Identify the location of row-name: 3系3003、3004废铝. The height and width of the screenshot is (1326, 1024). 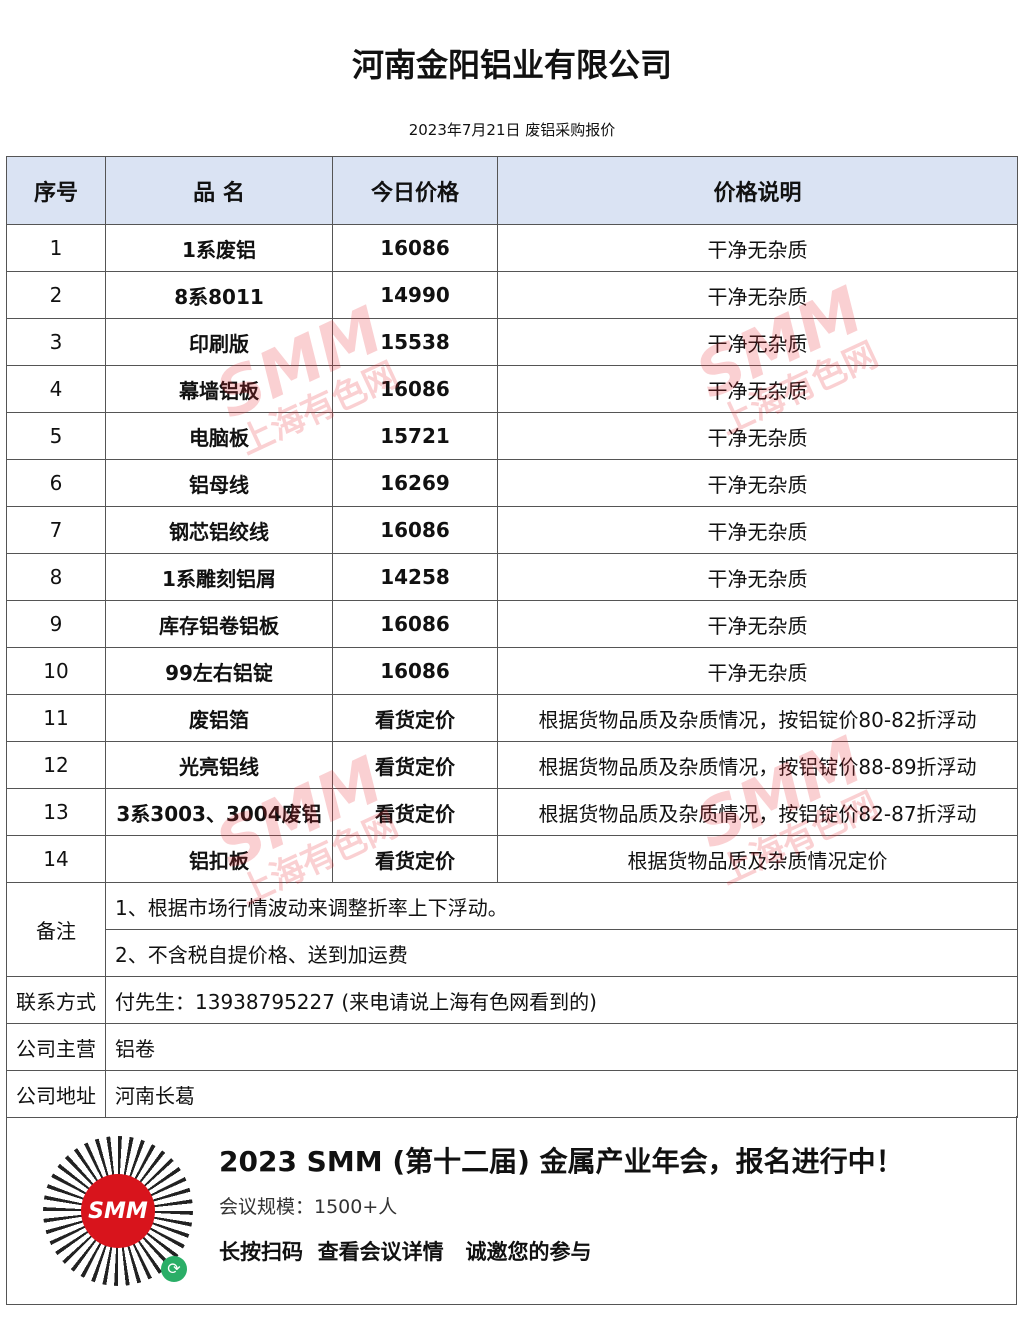
(219, 812).